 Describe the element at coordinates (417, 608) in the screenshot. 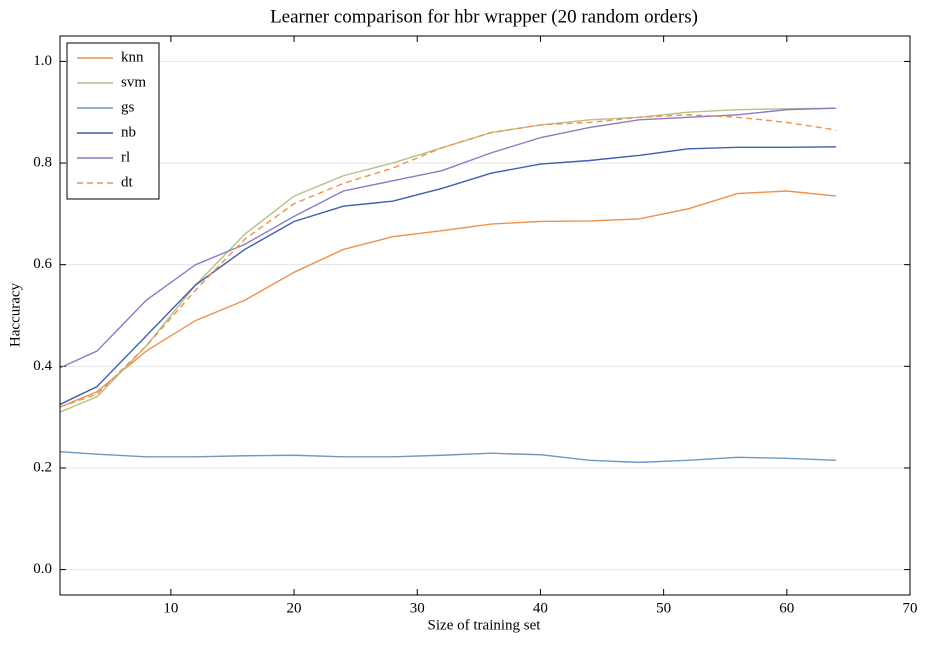

I see `x-tick-label: 30` at that location.